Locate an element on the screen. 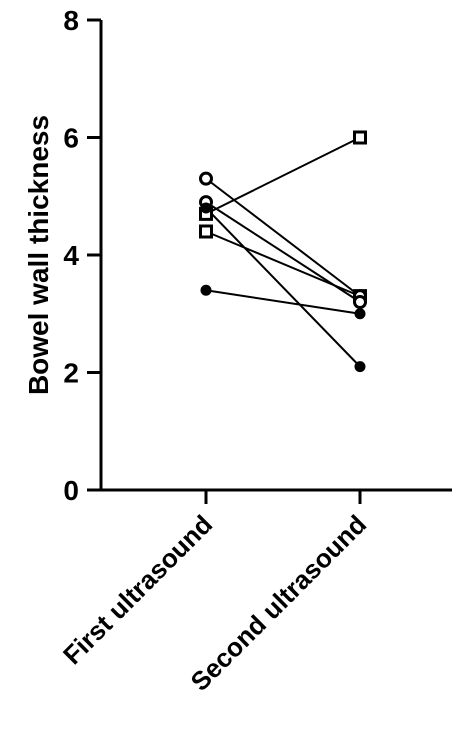 Image resolution: width=459 pixels, height=734 pixels. y-tick-label: 4 is located at coordinates (71, 255).